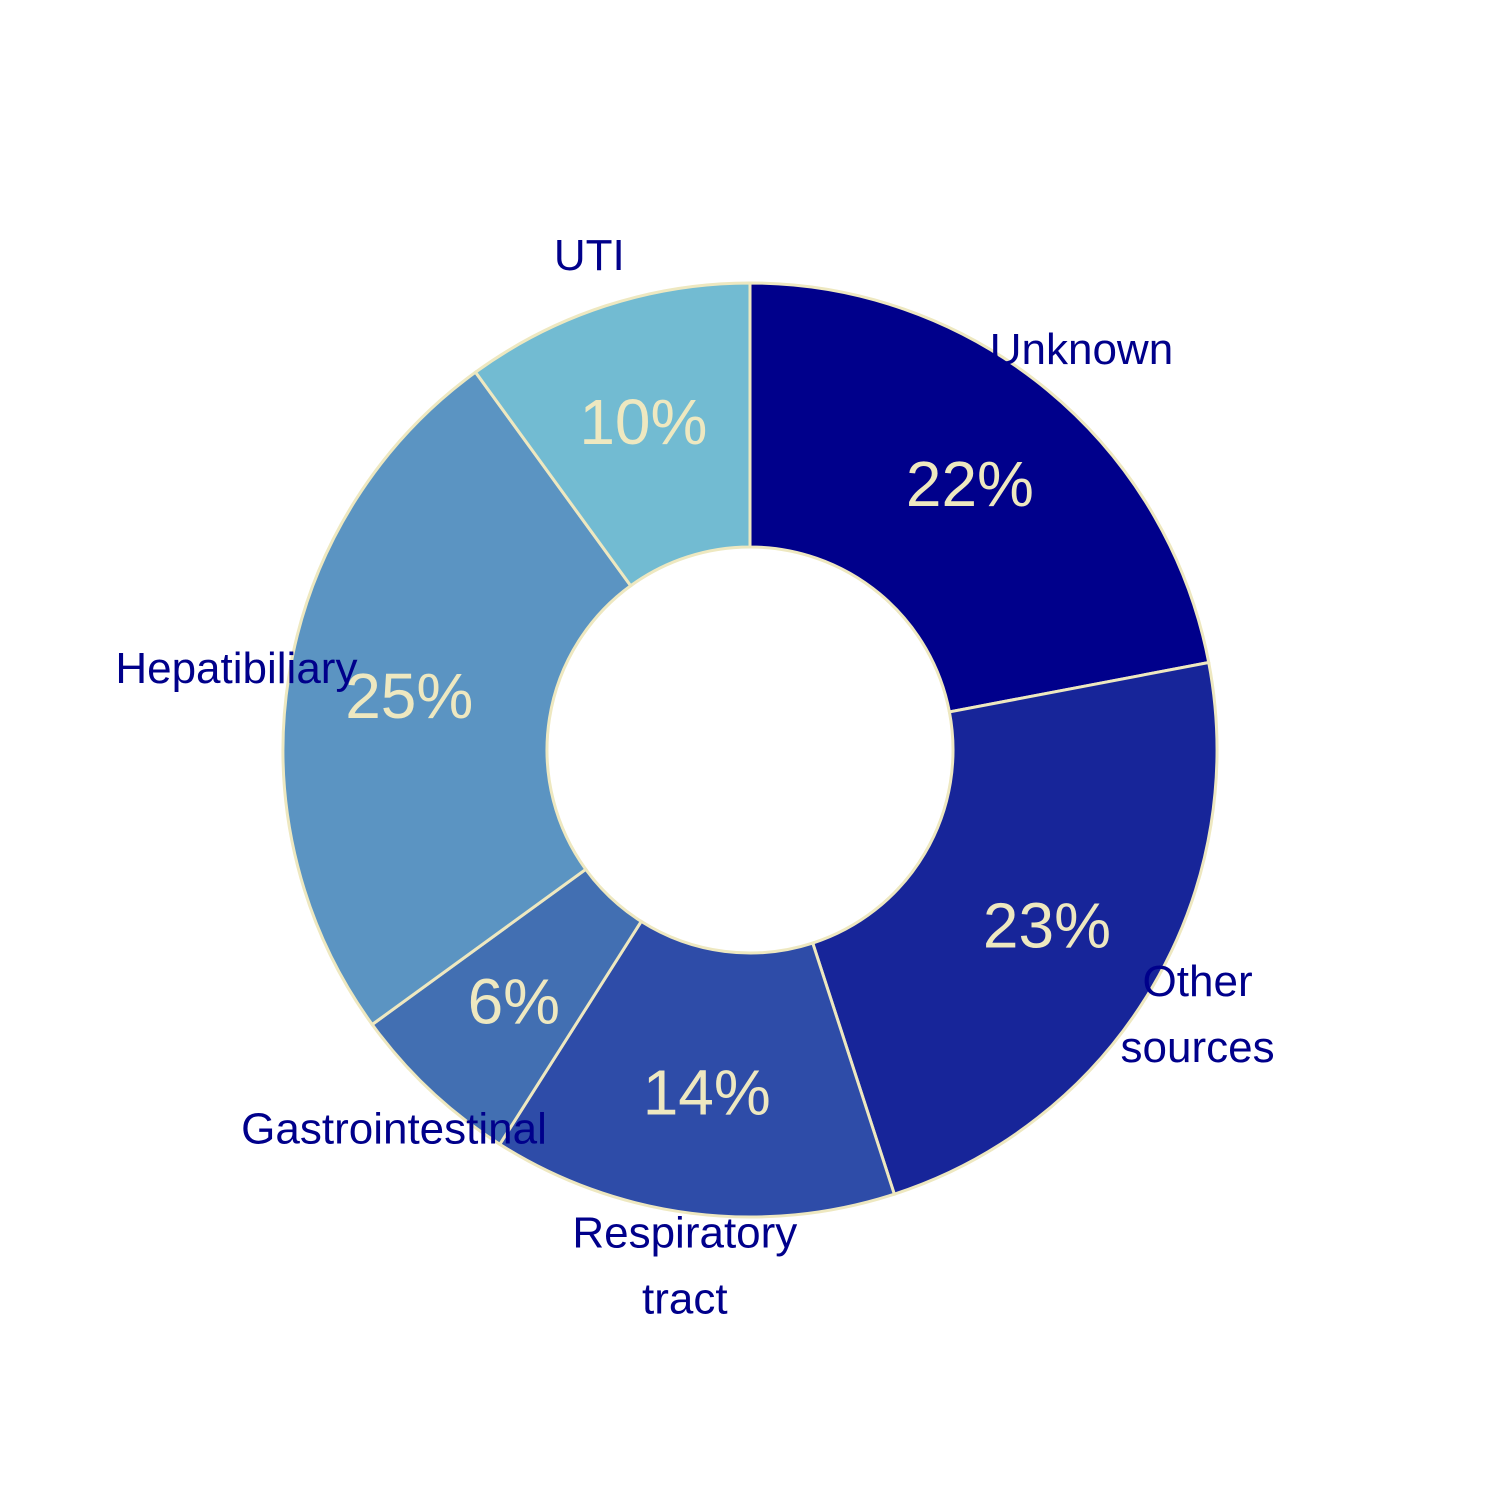 The width and height of the screenshot is (1500, 1500). What do you see at coordinates (236, 668) in the screenshot?
I see `category-label-hepatibiliary: Hepatibiliary` at bounding box center [236, 668].